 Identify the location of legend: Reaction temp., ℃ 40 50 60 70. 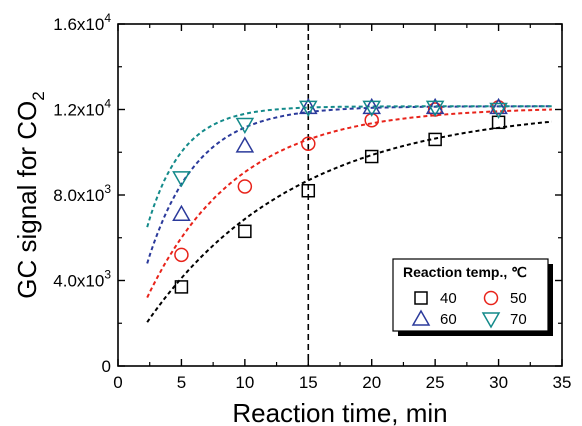
(472, 297).